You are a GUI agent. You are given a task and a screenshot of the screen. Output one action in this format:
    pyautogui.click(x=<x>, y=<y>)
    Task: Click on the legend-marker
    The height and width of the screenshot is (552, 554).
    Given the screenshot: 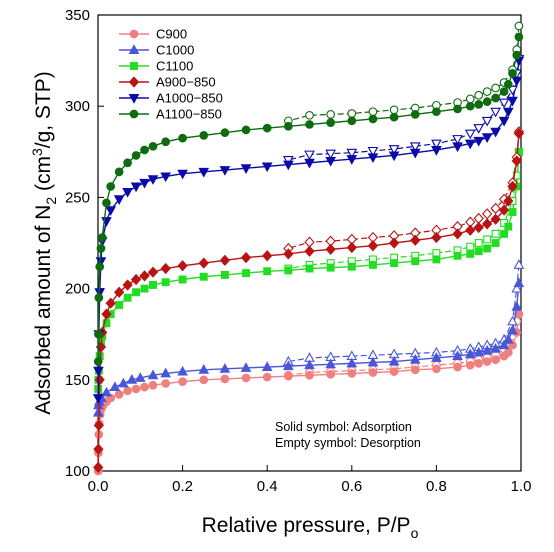 What is the action you would take?
    pyautogui.click(x=134, y=66)
    